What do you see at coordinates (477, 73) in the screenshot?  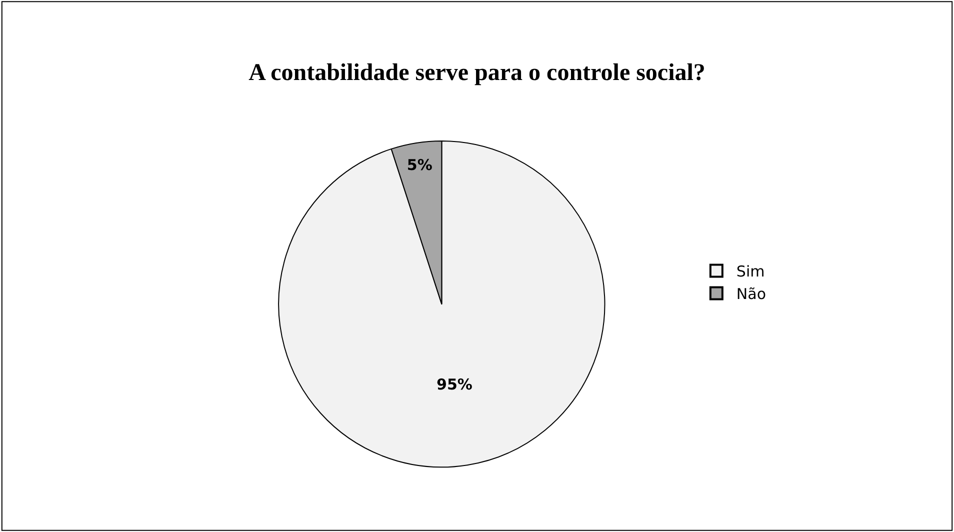 I see `chart-title: A contabilidade serve para o controle social?` at bounding box center [477, 73].